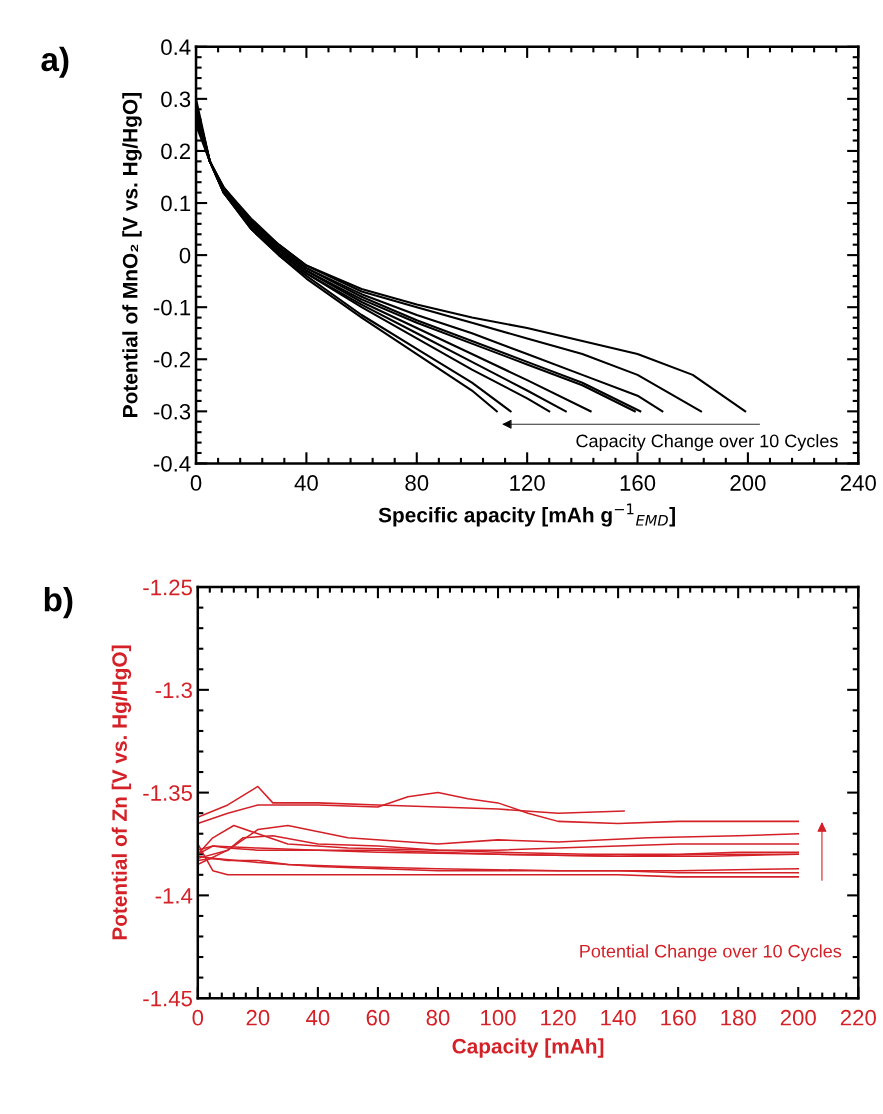 This screenshot has width=883, height=1114. What do you see at coordinates (55, 62) in the screenshot?
I see `chart-title: a)` at bounding box center [55, 62].